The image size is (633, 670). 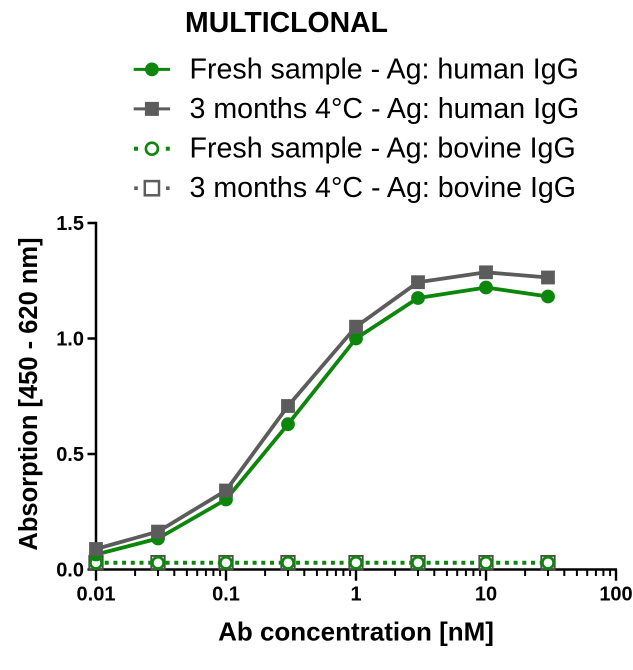 What do you see at coordinates (70, 570) in the screenshot?
I see `svg-text: 0.0` at bounding box center [70, 570].